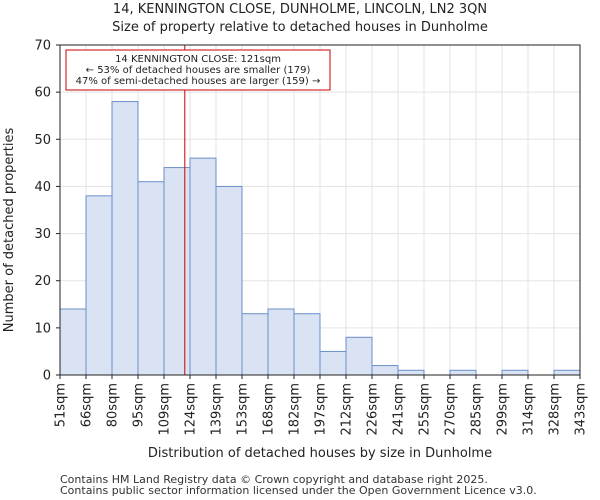 This screenshot has width=600, height=500. What do you see at coordinates (463, 372) in the screenshot?
I see `bar-270sqm` at bounding box center [463, 372].